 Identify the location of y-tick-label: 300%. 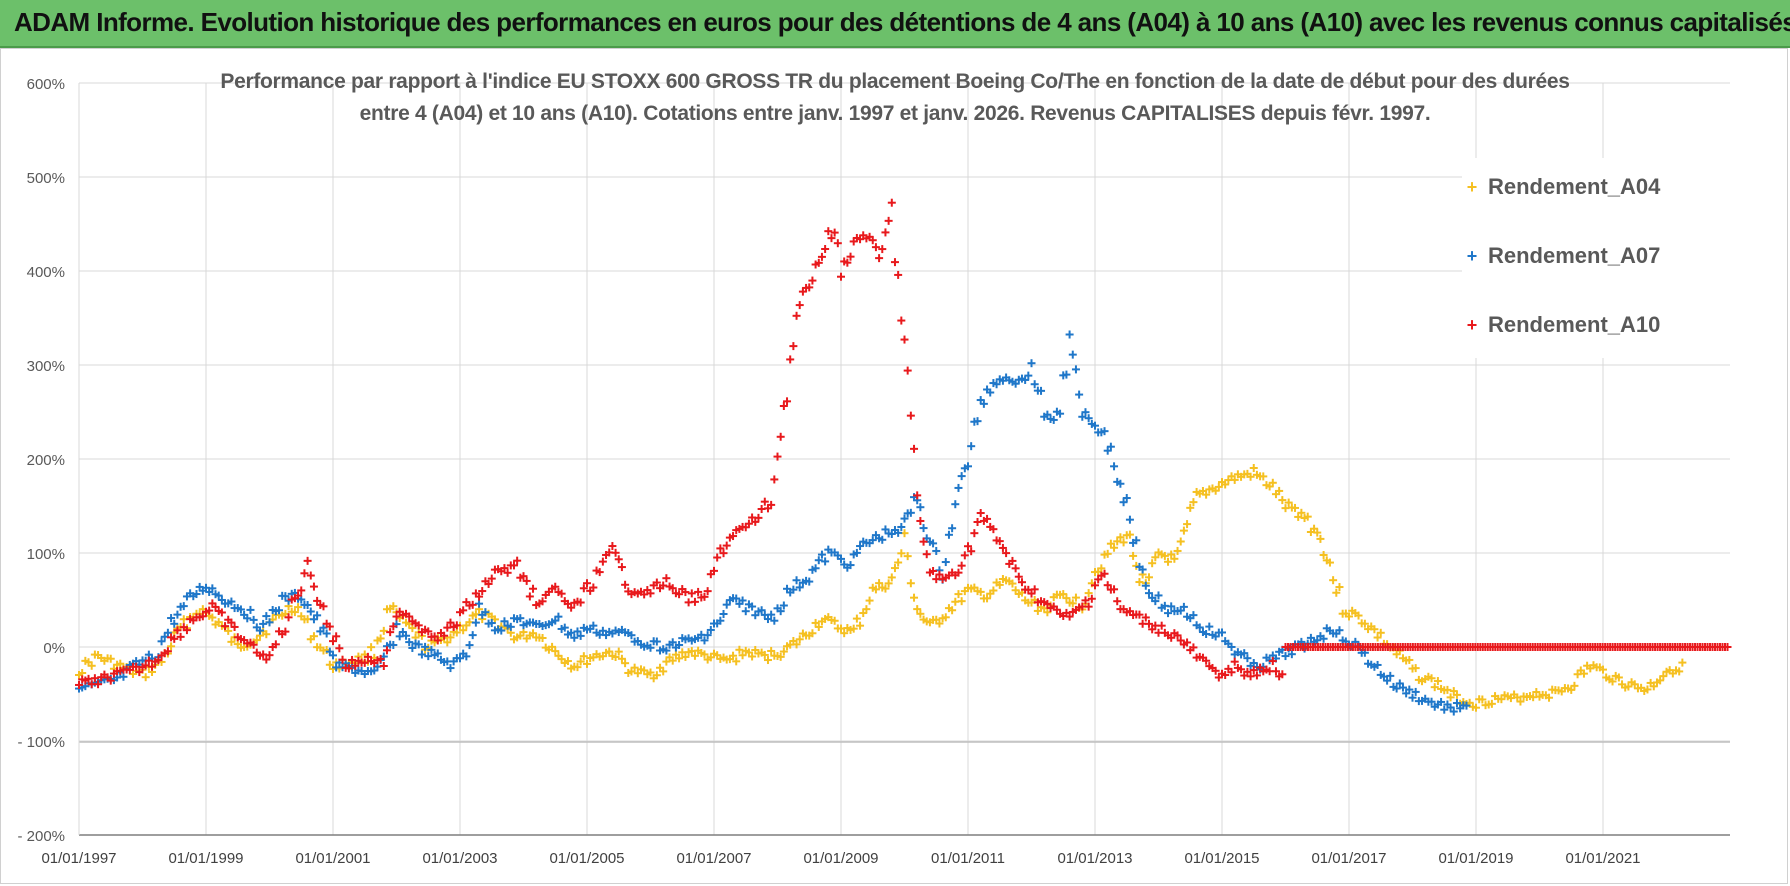
(46, 366).